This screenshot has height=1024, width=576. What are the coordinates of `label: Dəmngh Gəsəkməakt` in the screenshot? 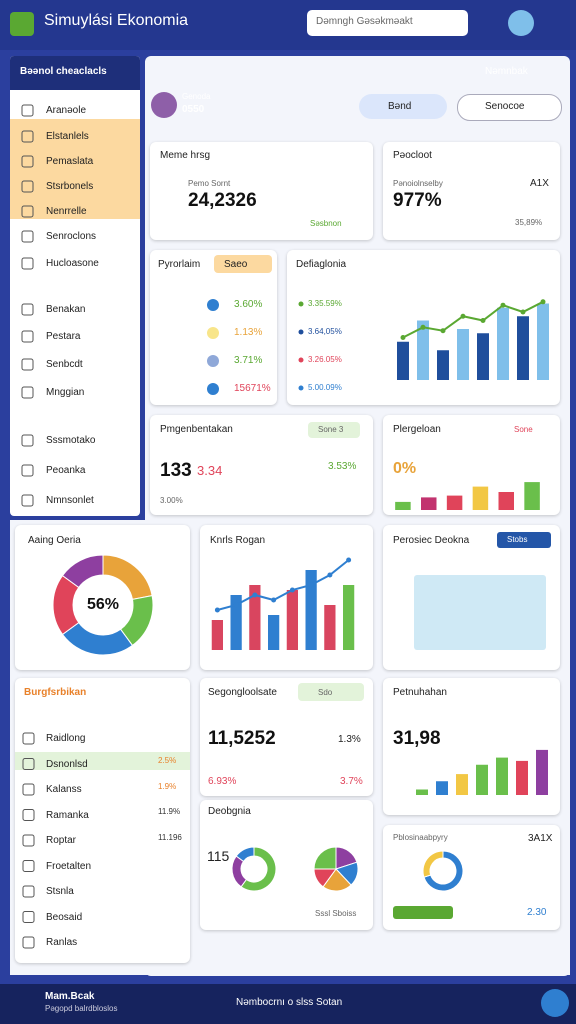 It's located at (364, 21).